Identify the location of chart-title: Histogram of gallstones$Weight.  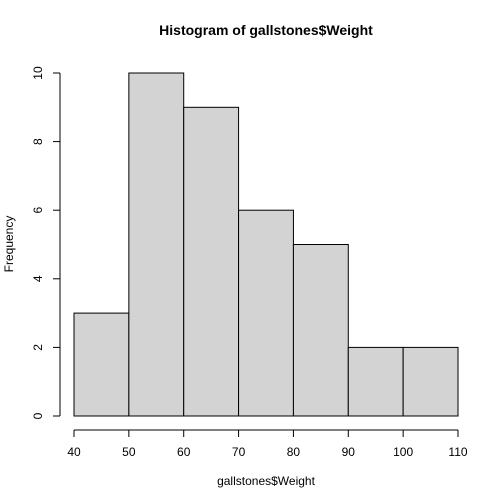
(266, 30).